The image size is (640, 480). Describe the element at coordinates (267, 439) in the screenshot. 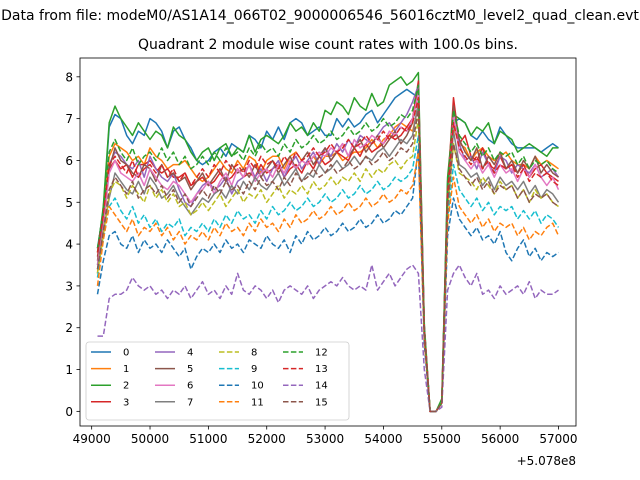

I see `x-tick-label: 52000` at that location.